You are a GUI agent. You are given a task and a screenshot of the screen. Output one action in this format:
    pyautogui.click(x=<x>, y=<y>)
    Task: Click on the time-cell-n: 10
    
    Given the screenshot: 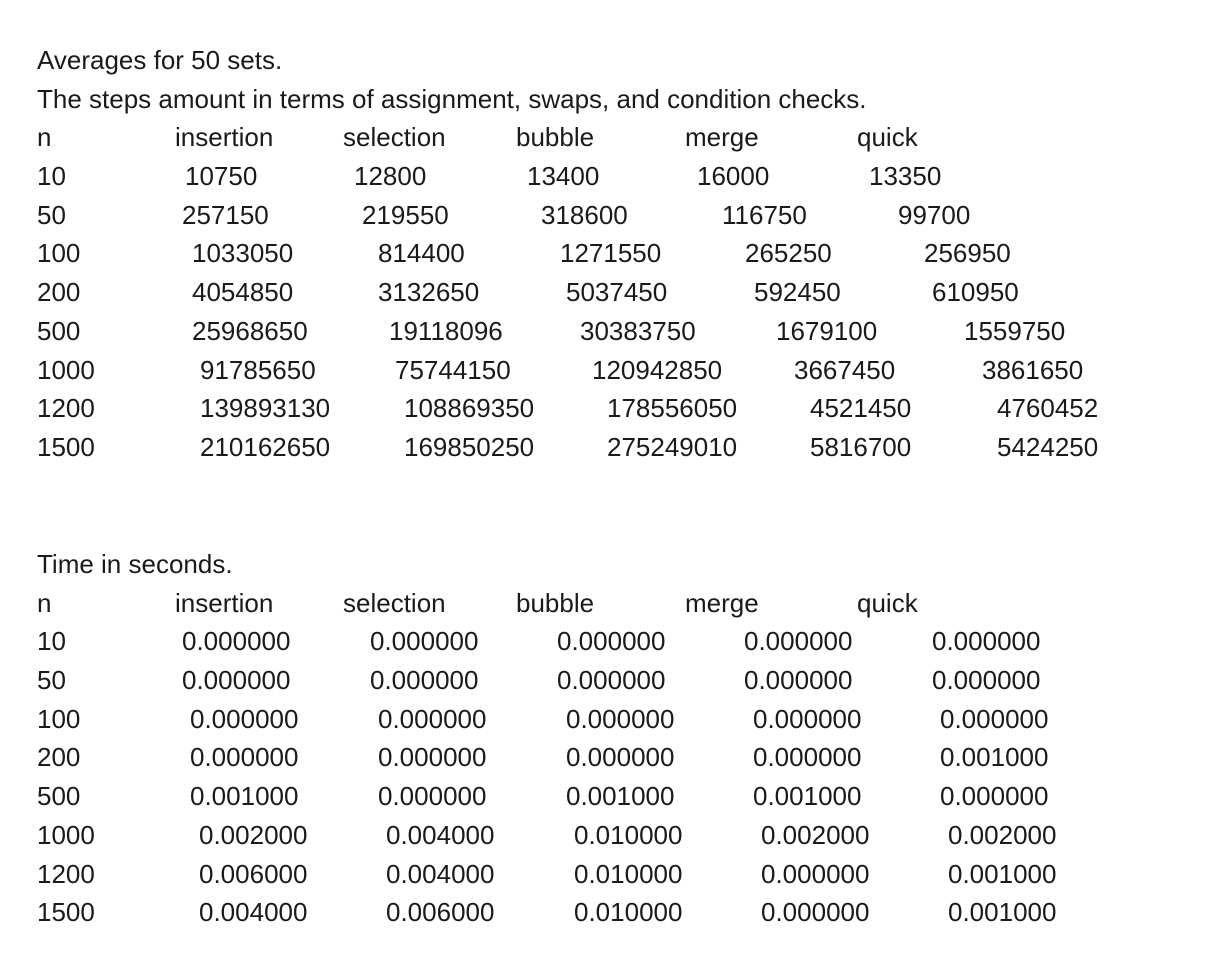 What is the action you would take?
    pyautogui.click(x=51, y=641)
    